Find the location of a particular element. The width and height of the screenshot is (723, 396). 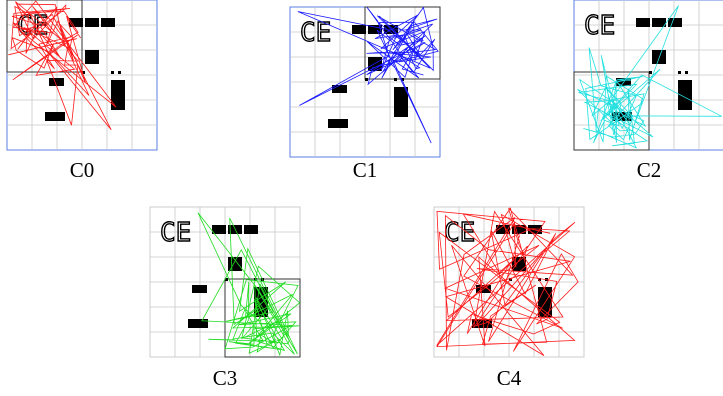

cluster-panel-c0: CE is located at coordinates (82, 75).